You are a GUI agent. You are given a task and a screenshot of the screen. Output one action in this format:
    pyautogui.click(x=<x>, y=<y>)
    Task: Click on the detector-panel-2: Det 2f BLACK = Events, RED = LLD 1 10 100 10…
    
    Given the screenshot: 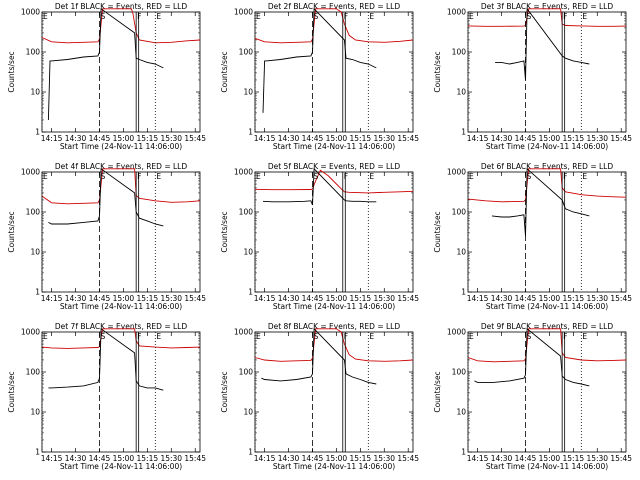 What is the action you would take?
    pyautogui.click(x=319, y=80)
    